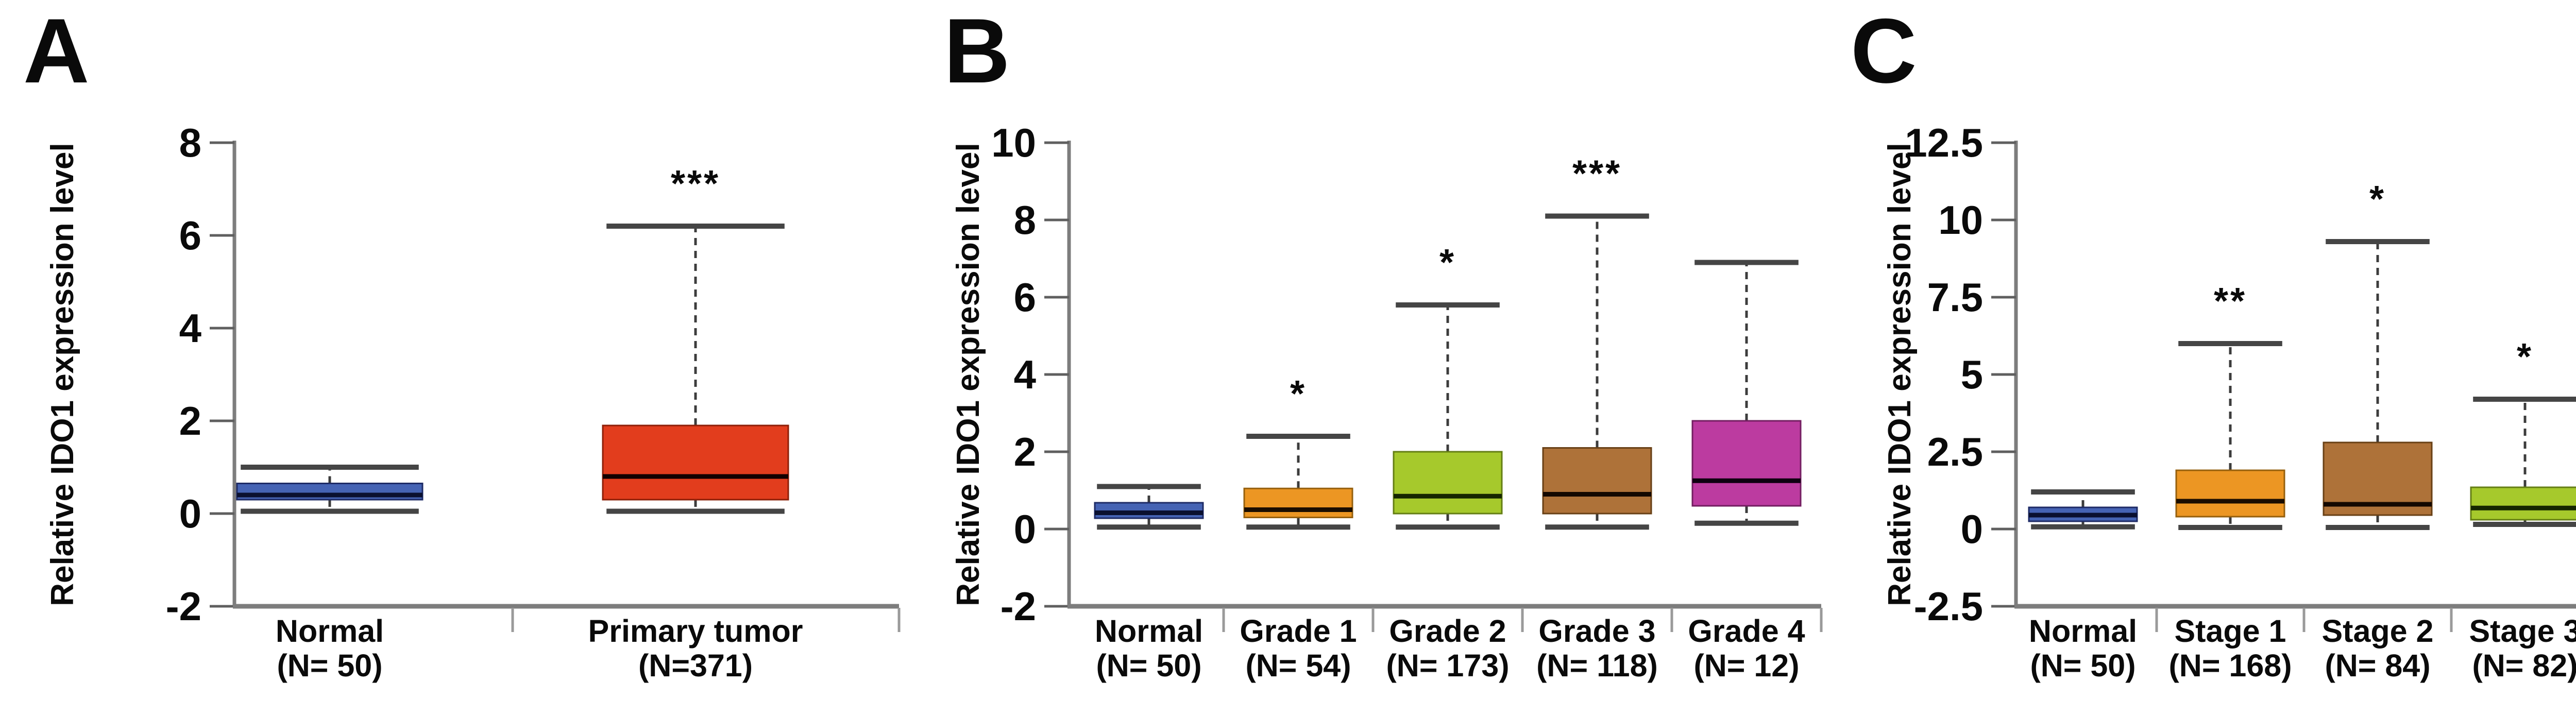  Describe the element at coordinates (1746, 665) in the screenshot. I see `category-n-count: (N= 12)` at that location.